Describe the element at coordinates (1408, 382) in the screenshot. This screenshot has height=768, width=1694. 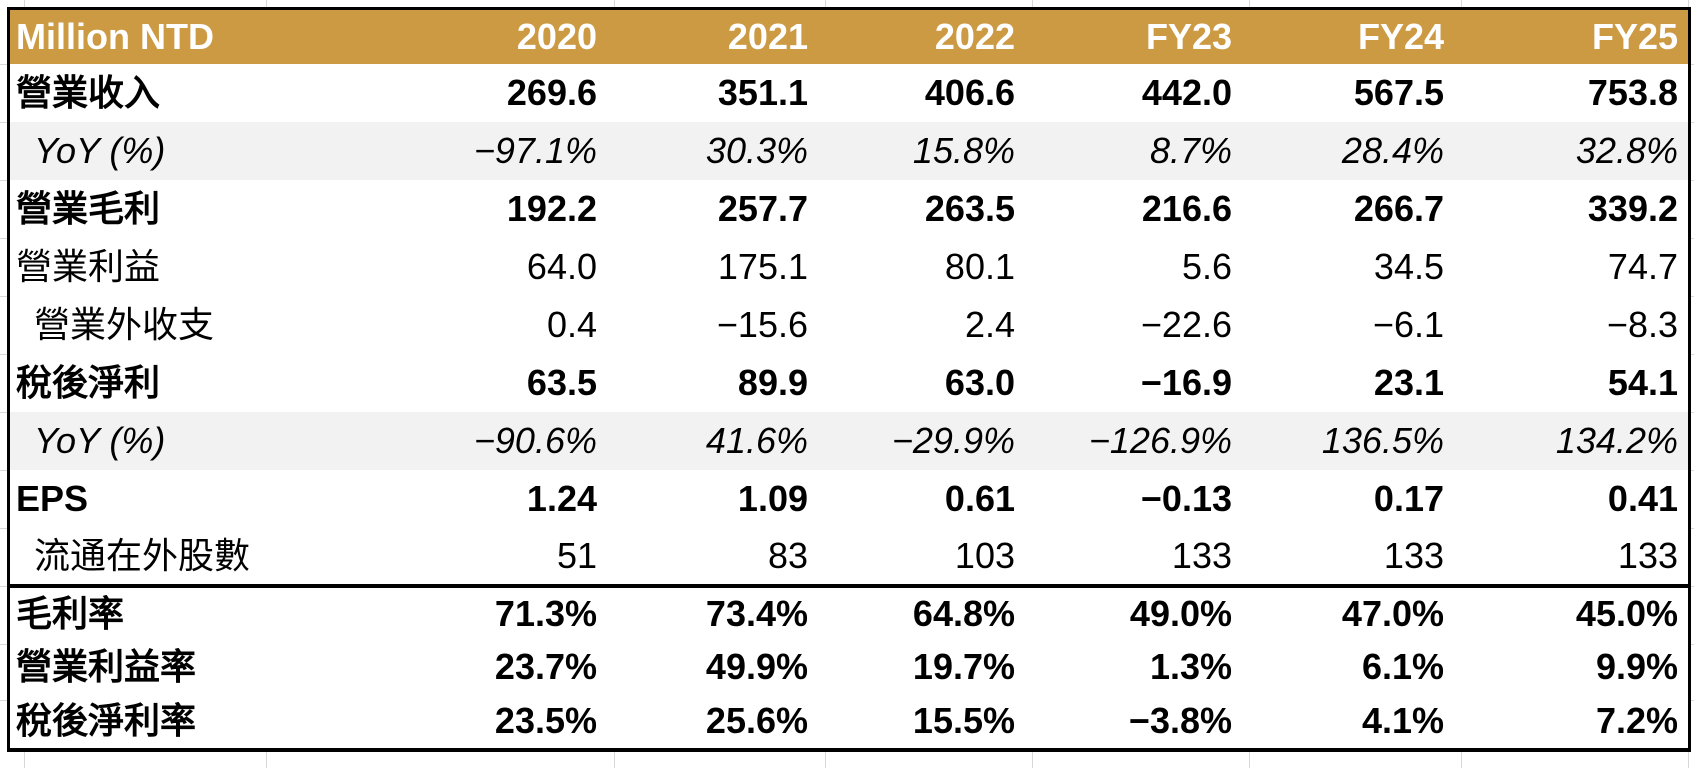
I see `cell: 23.1` at that location.